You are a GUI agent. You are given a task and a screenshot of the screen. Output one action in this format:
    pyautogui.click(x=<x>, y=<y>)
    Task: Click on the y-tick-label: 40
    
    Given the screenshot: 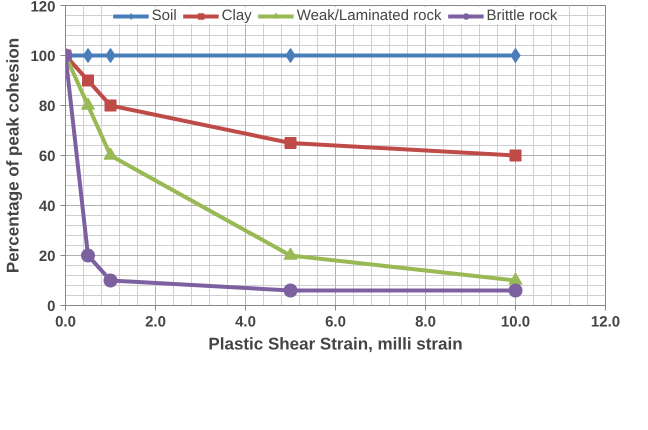 What is the action you would take?
    pyautogui.click(x=47, y=206)
    